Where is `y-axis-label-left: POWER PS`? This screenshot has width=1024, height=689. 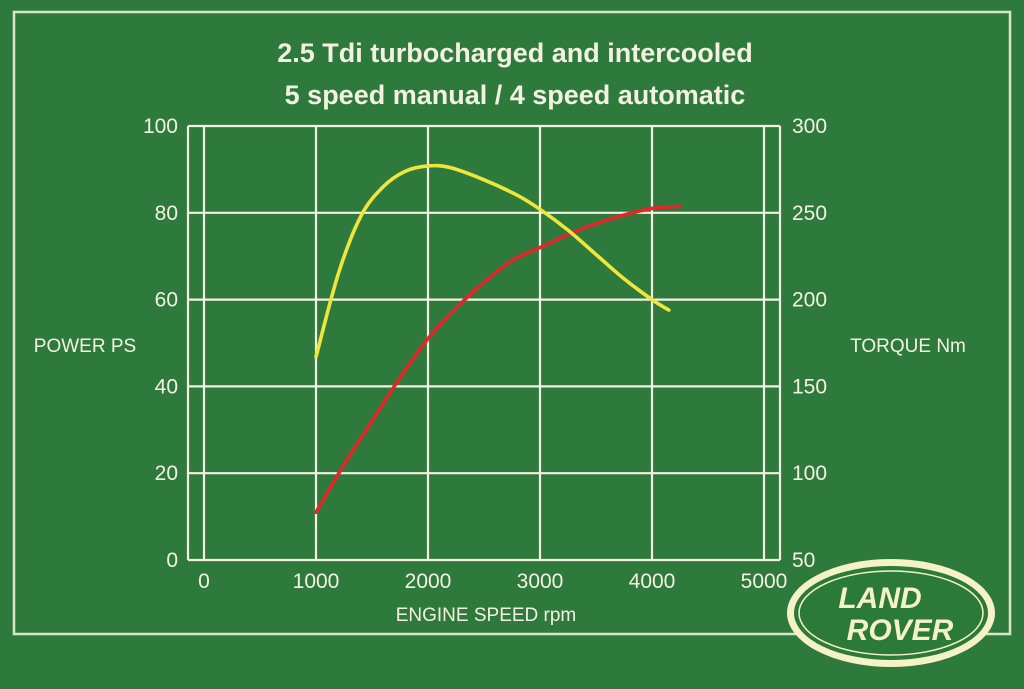 y-axis-label-left: POWER PS is located at coordinates (85, 346).